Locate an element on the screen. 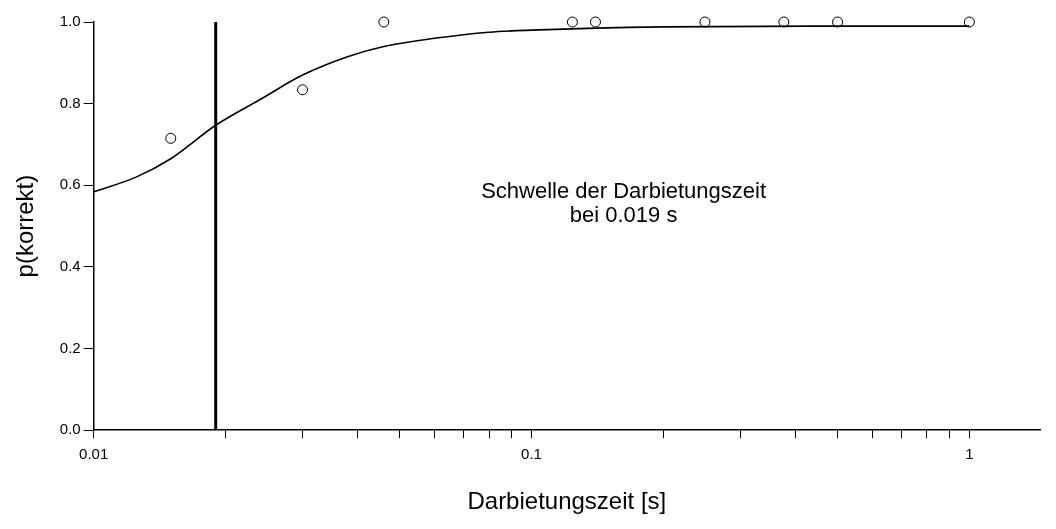  x-tick-label: 1 is located at coordinates (969, 454).